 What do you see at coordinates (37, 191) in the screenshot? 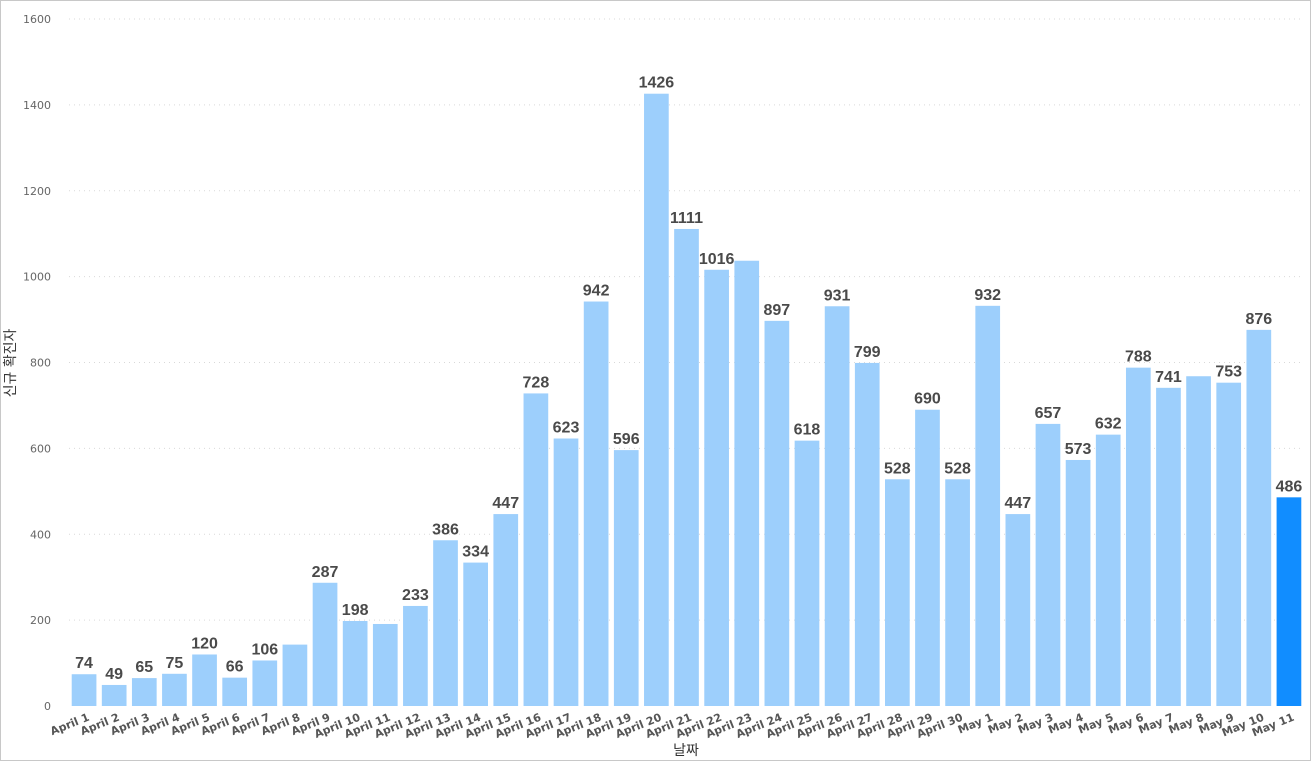
I see `y-tick-label: 1200` at bounding box center [37, 191].